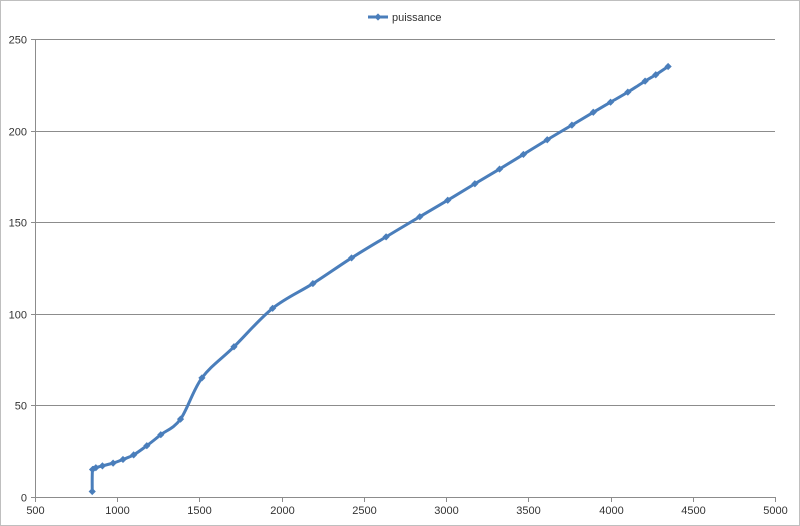  What do you see at coordinates (24, 499) in the screenshot?
I see `y-tick-label: 0` at bounding box center [24, 499].